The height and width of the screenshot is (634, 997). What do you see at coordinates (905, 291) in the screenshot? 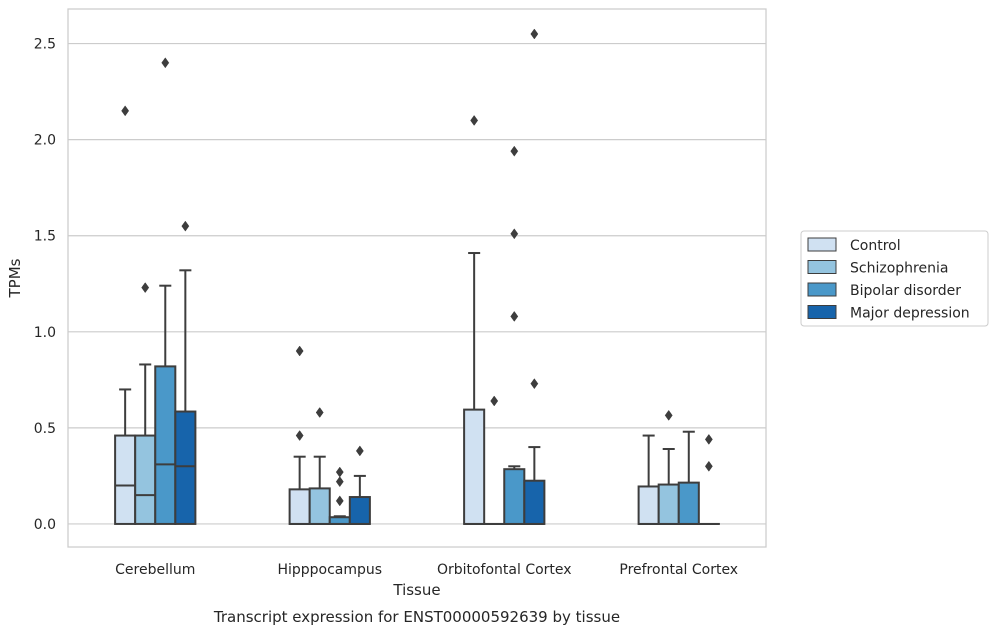
I see `legend-label-bipolar-disorder: Bipolar disorder` at bounding box center [905, 291].